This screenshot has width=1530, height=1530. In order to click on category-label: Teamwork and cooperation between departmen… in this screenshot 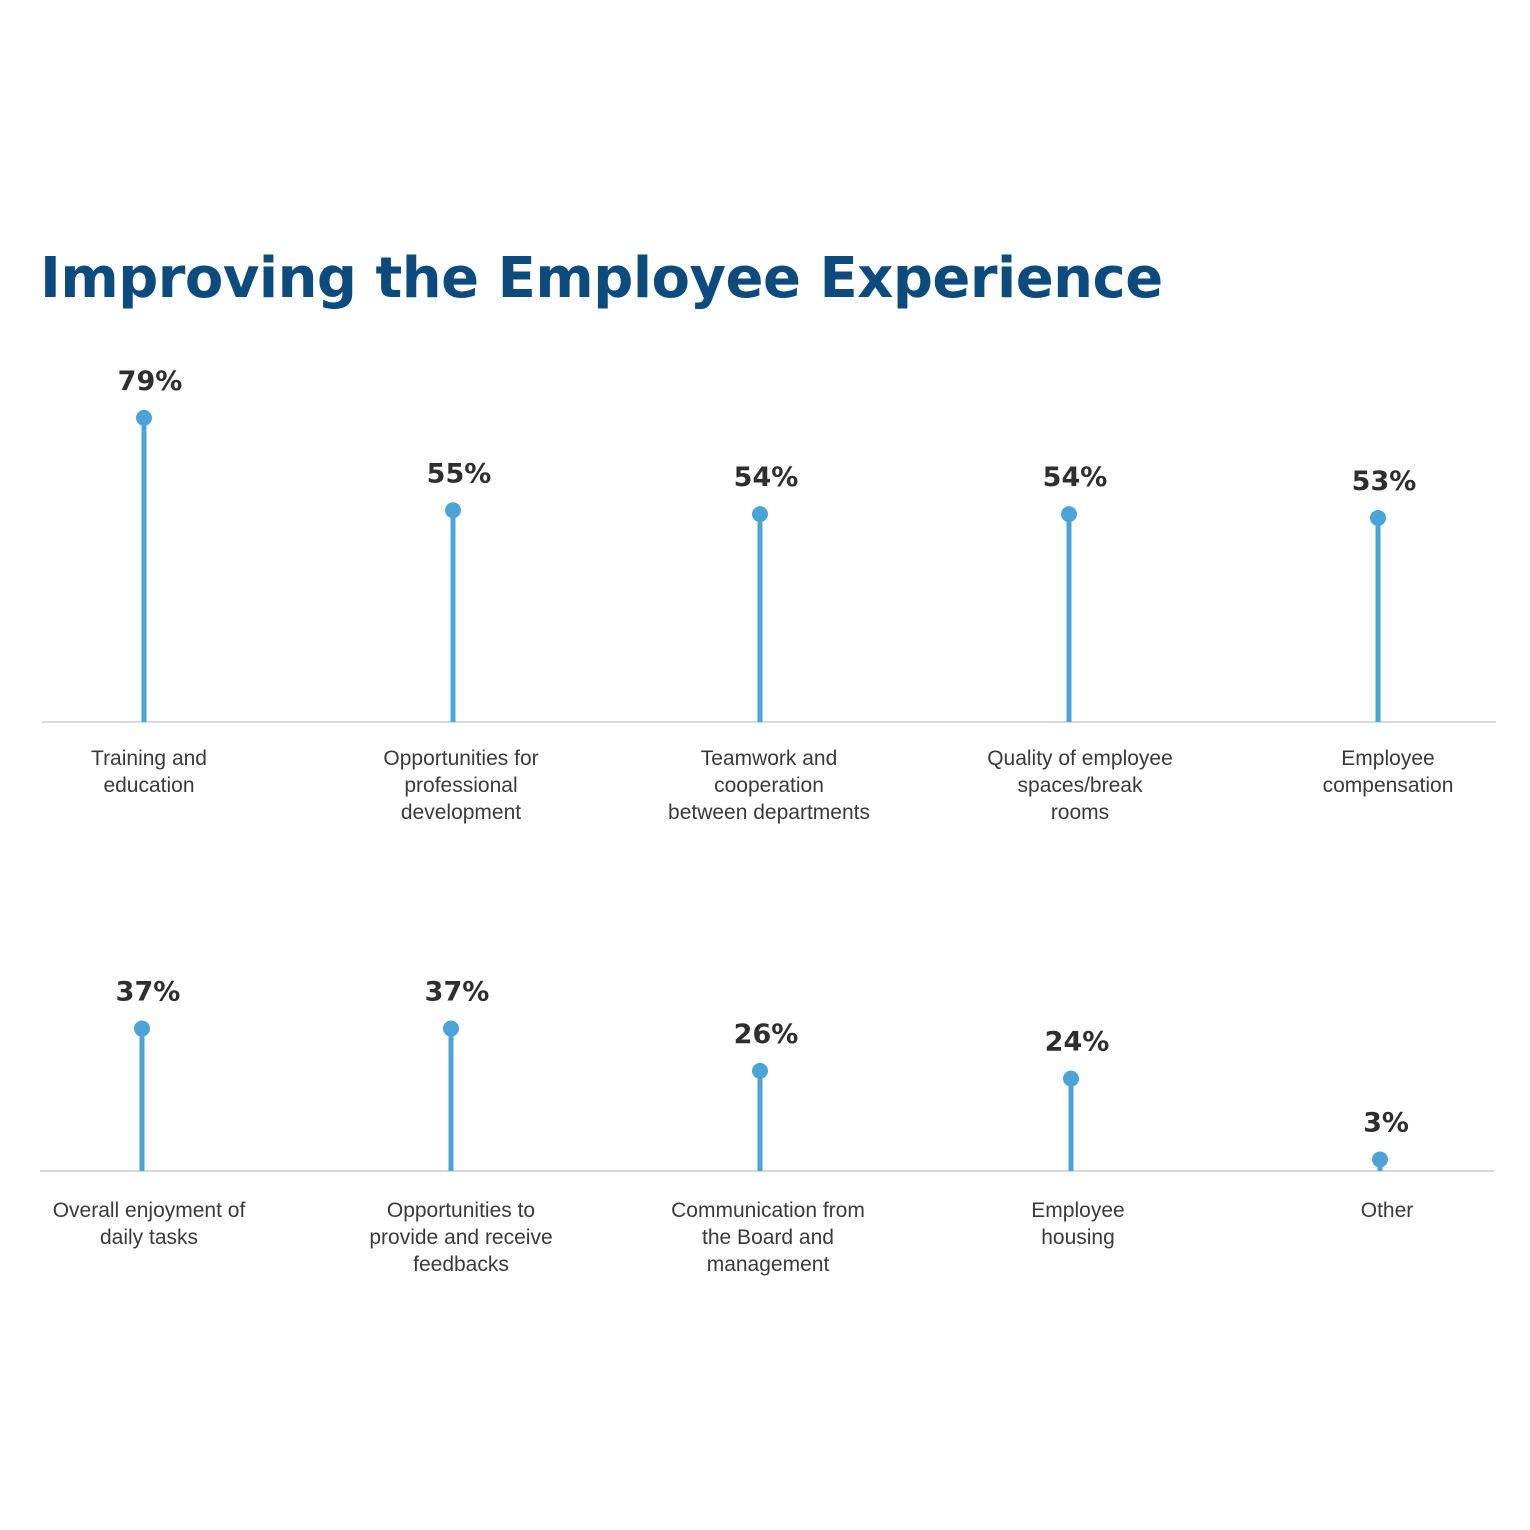, I will do `click(769, 785)`.